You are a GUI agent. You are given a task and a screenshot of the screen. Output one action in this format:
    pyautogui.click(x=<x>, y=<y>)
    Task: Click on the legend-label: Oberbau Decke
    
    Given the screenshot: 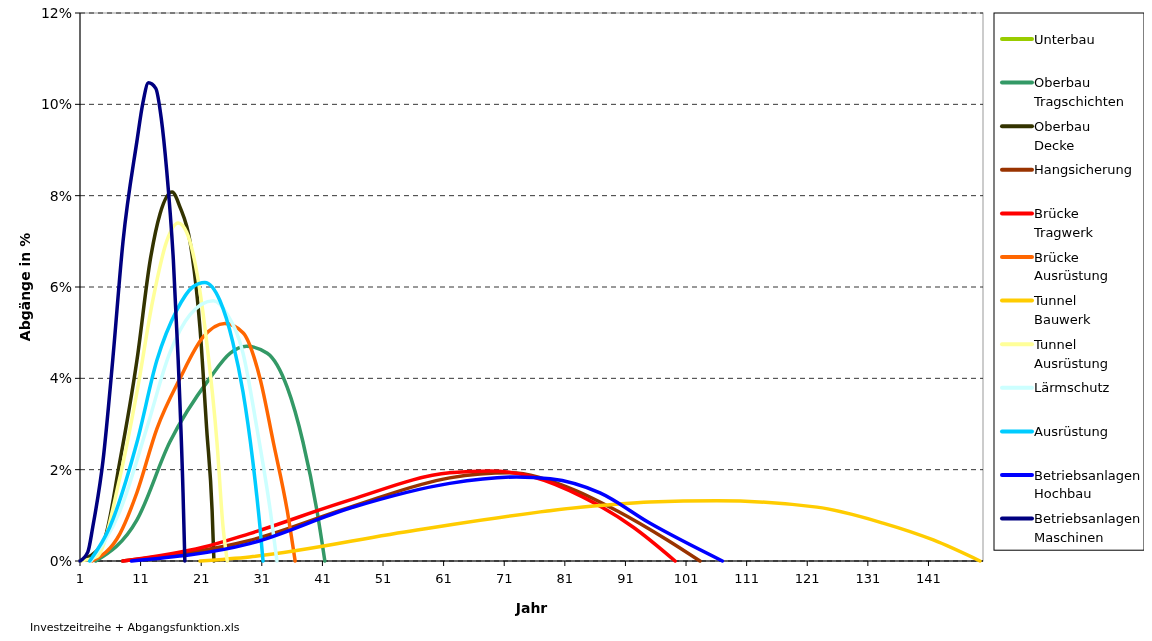 What is the action you would take?
    pyautogui.click(x=1062, y=135)
    